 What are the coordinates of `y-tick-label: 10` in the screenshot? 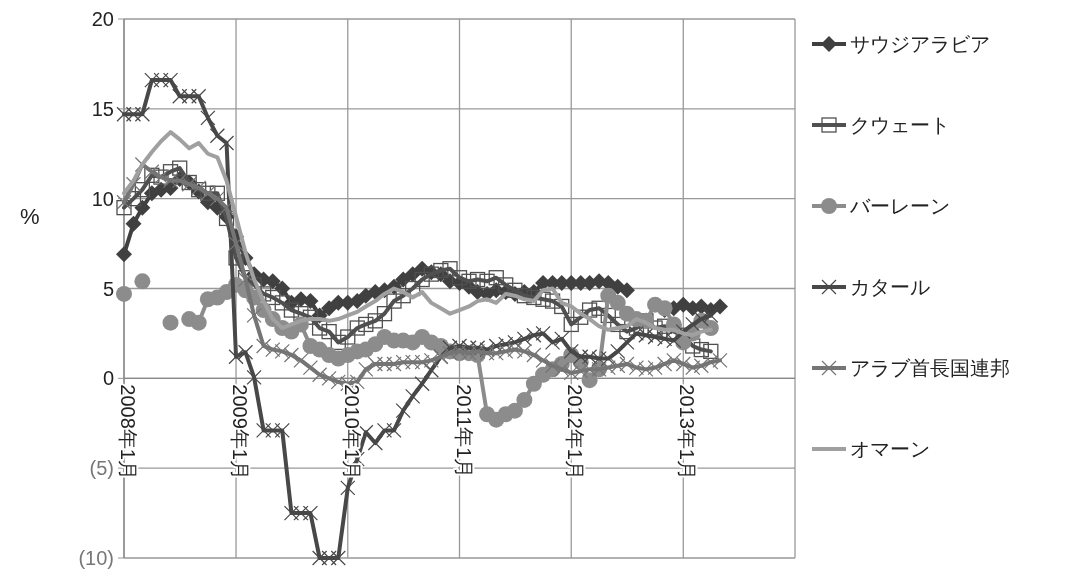 It's located at (102, 198).